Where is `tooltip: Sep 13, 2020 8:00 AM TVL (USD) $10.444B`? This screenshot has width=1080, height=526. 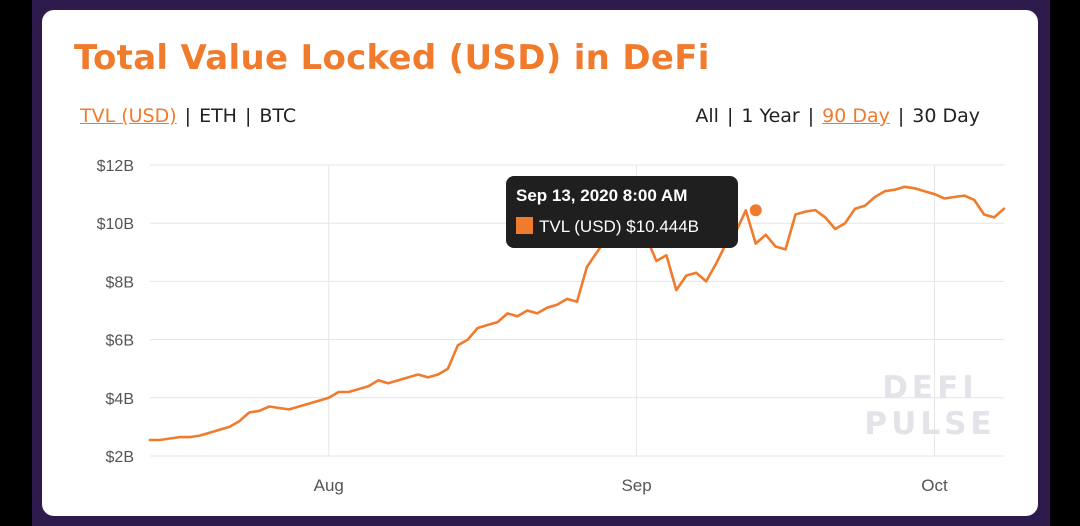
tooltip: Sep 13, 2020 8:00 AM TVL (USD) $10.444B is located at coordinates (622, 212).